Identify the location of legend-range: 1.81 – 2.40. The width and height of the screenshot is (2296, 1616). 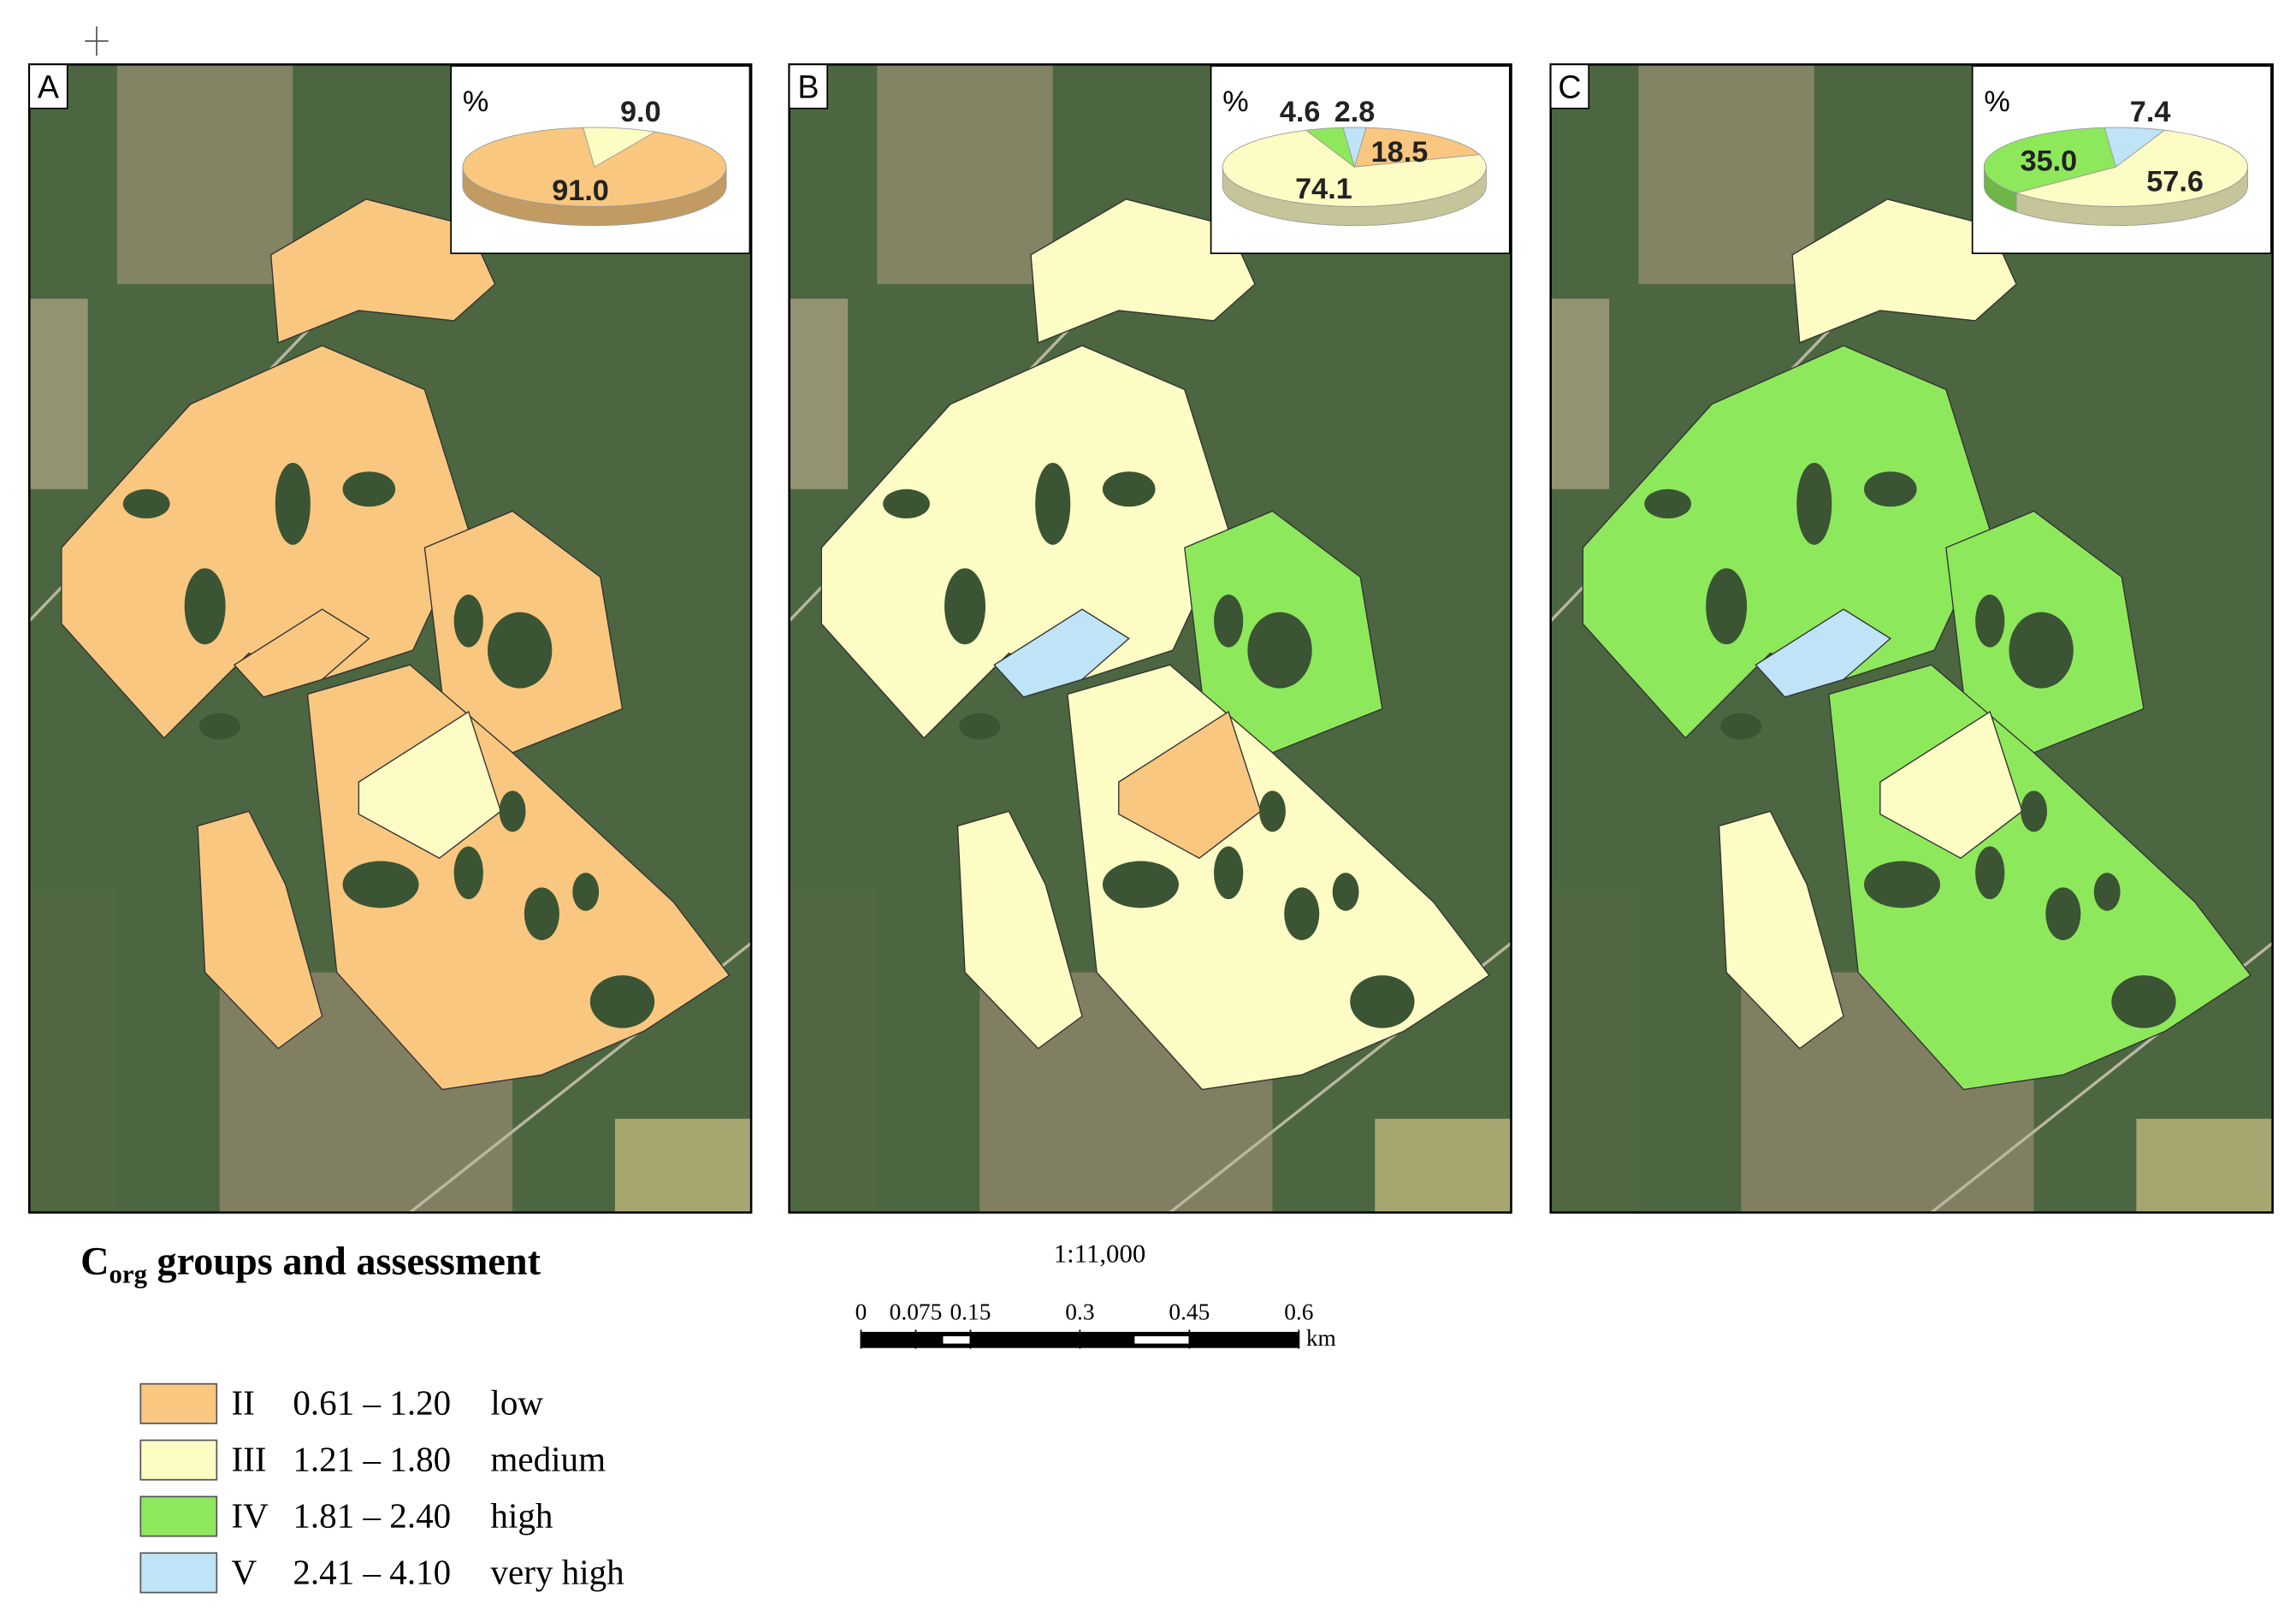
(372, 1515).